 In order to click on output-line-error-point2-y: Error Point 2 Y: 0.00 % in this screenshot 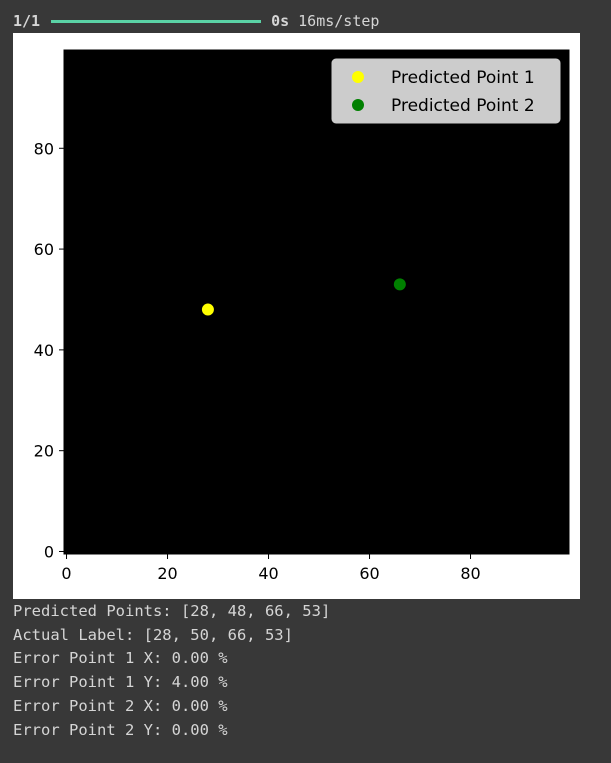, I will do `click(120, 729)`.